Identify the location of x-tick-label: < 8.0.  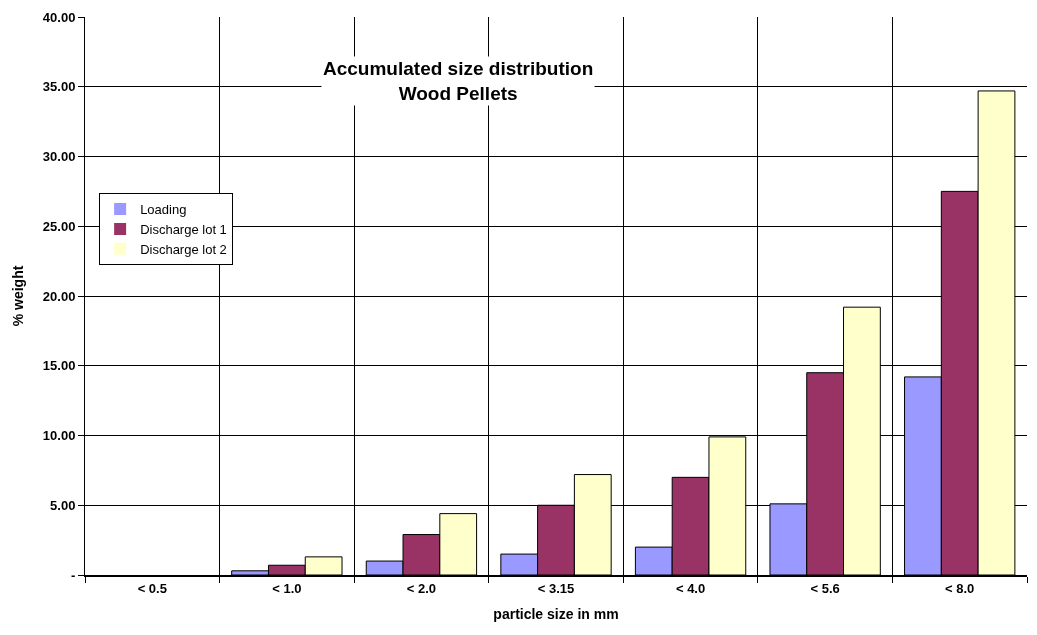
(960, 588).